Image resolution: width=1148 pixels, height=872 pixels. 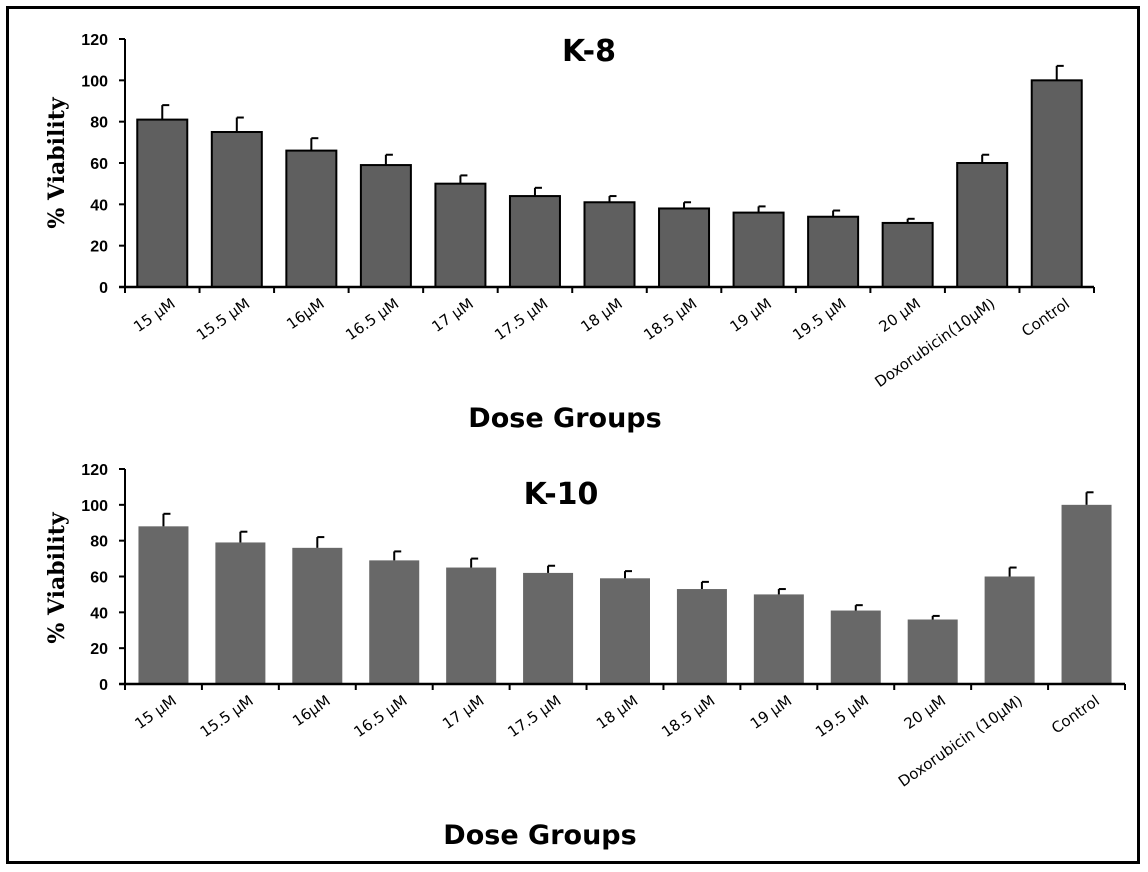 What do you see at coordinates (934, 343) in the screenshot?
I see `x-tick-label: Doxorubicin(10µM)` at bounding box center [934, 343].